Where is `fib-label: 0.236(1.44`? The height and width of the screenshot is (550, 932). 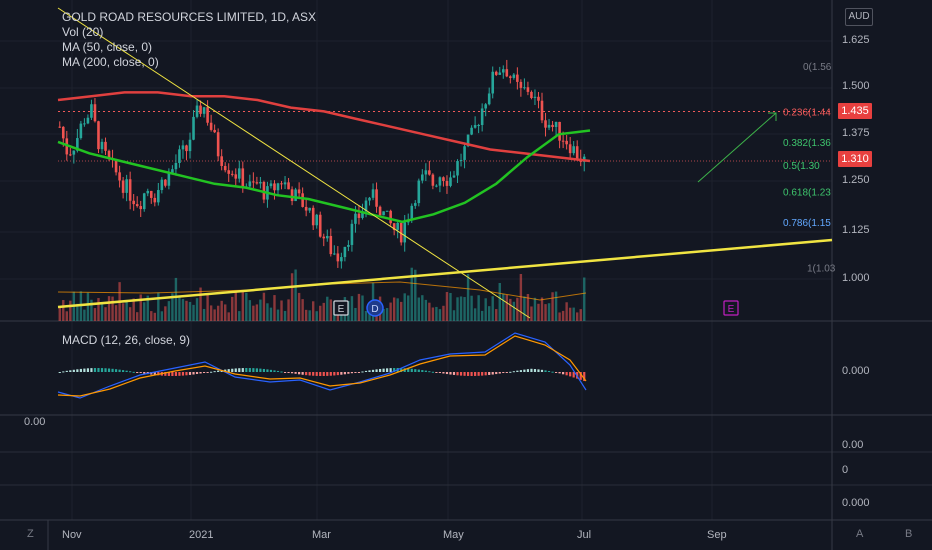 fib-label: 0.236(1.44 is located at coordinates (807, 112).